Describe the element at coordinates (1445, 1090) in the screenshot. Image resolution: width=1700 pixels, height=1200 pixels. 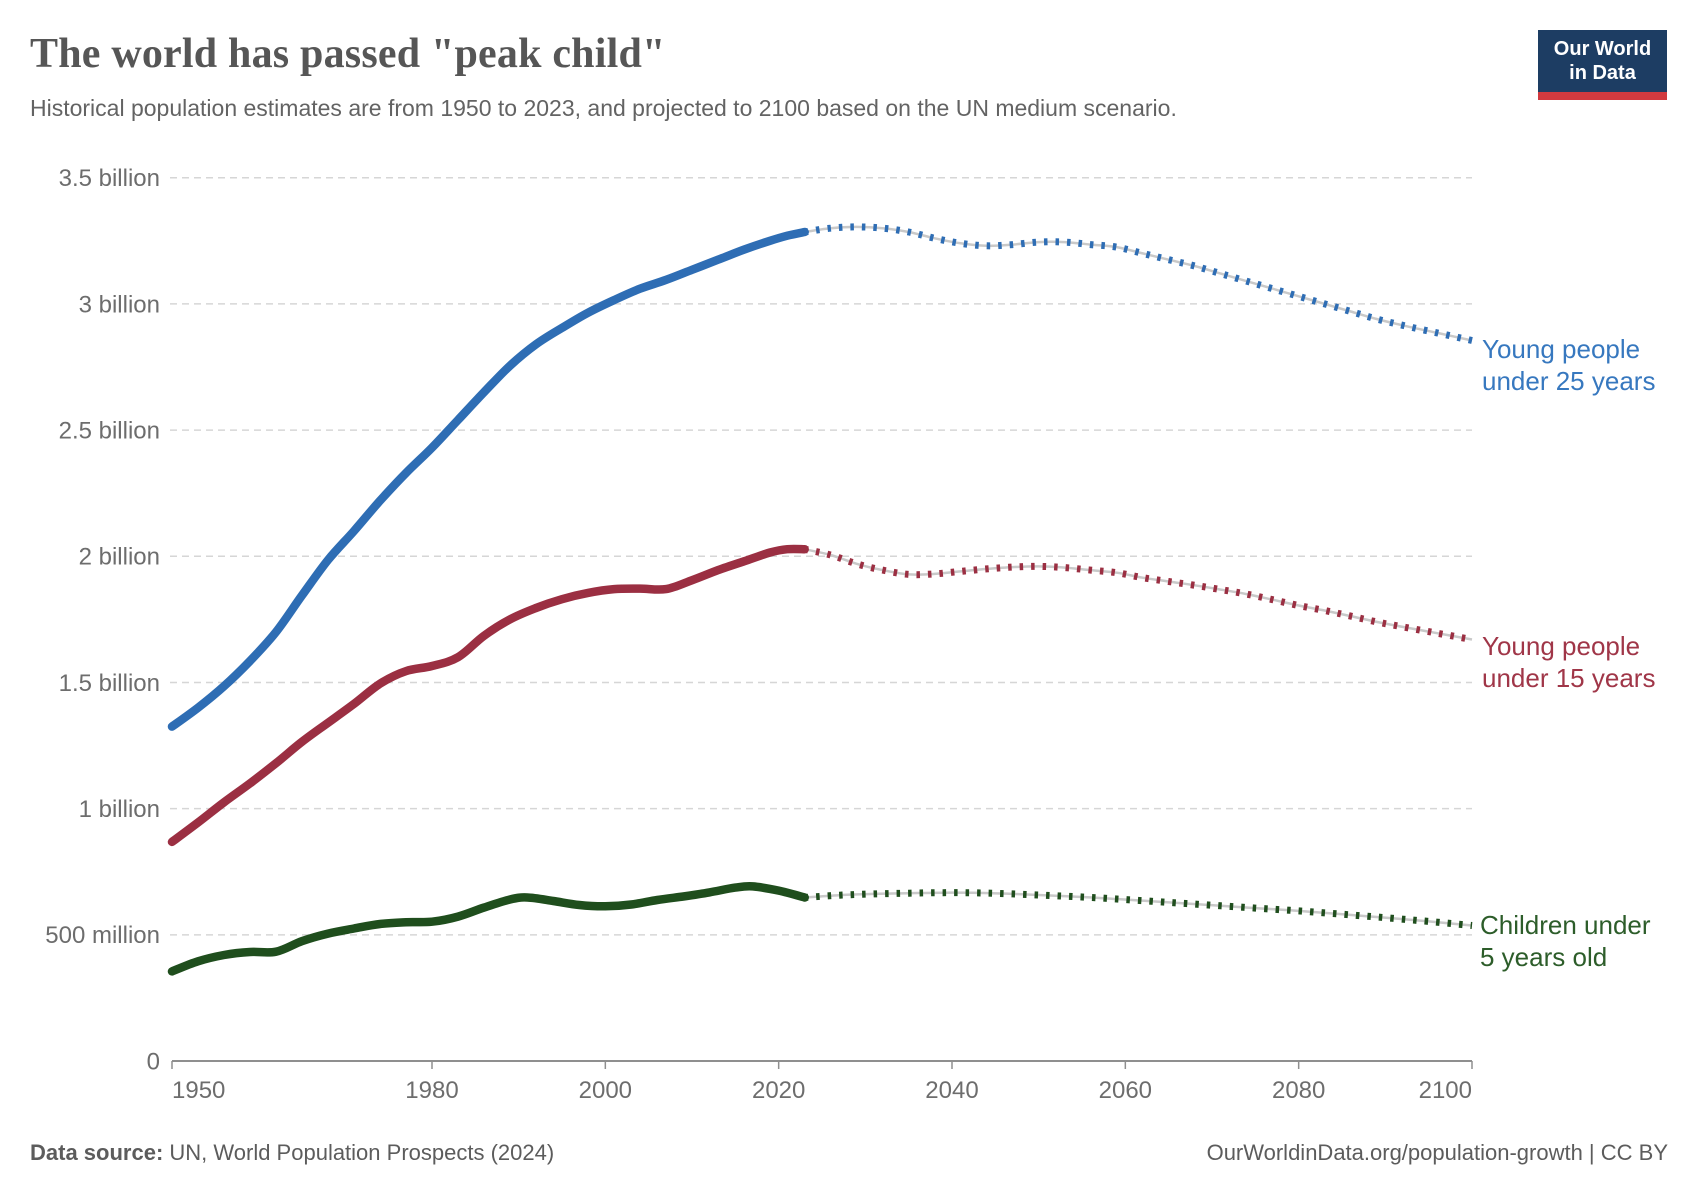
I see `x-tick-label: 2100` at that location.